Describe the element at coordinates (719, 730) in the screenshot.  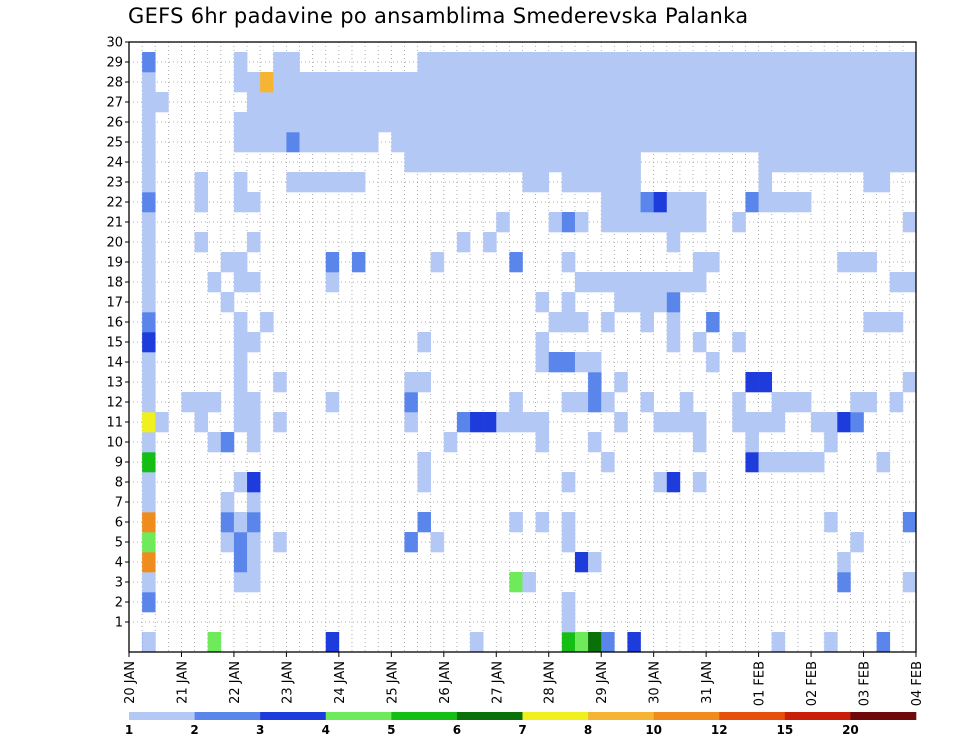
I see `legend-label: 12` at that location.